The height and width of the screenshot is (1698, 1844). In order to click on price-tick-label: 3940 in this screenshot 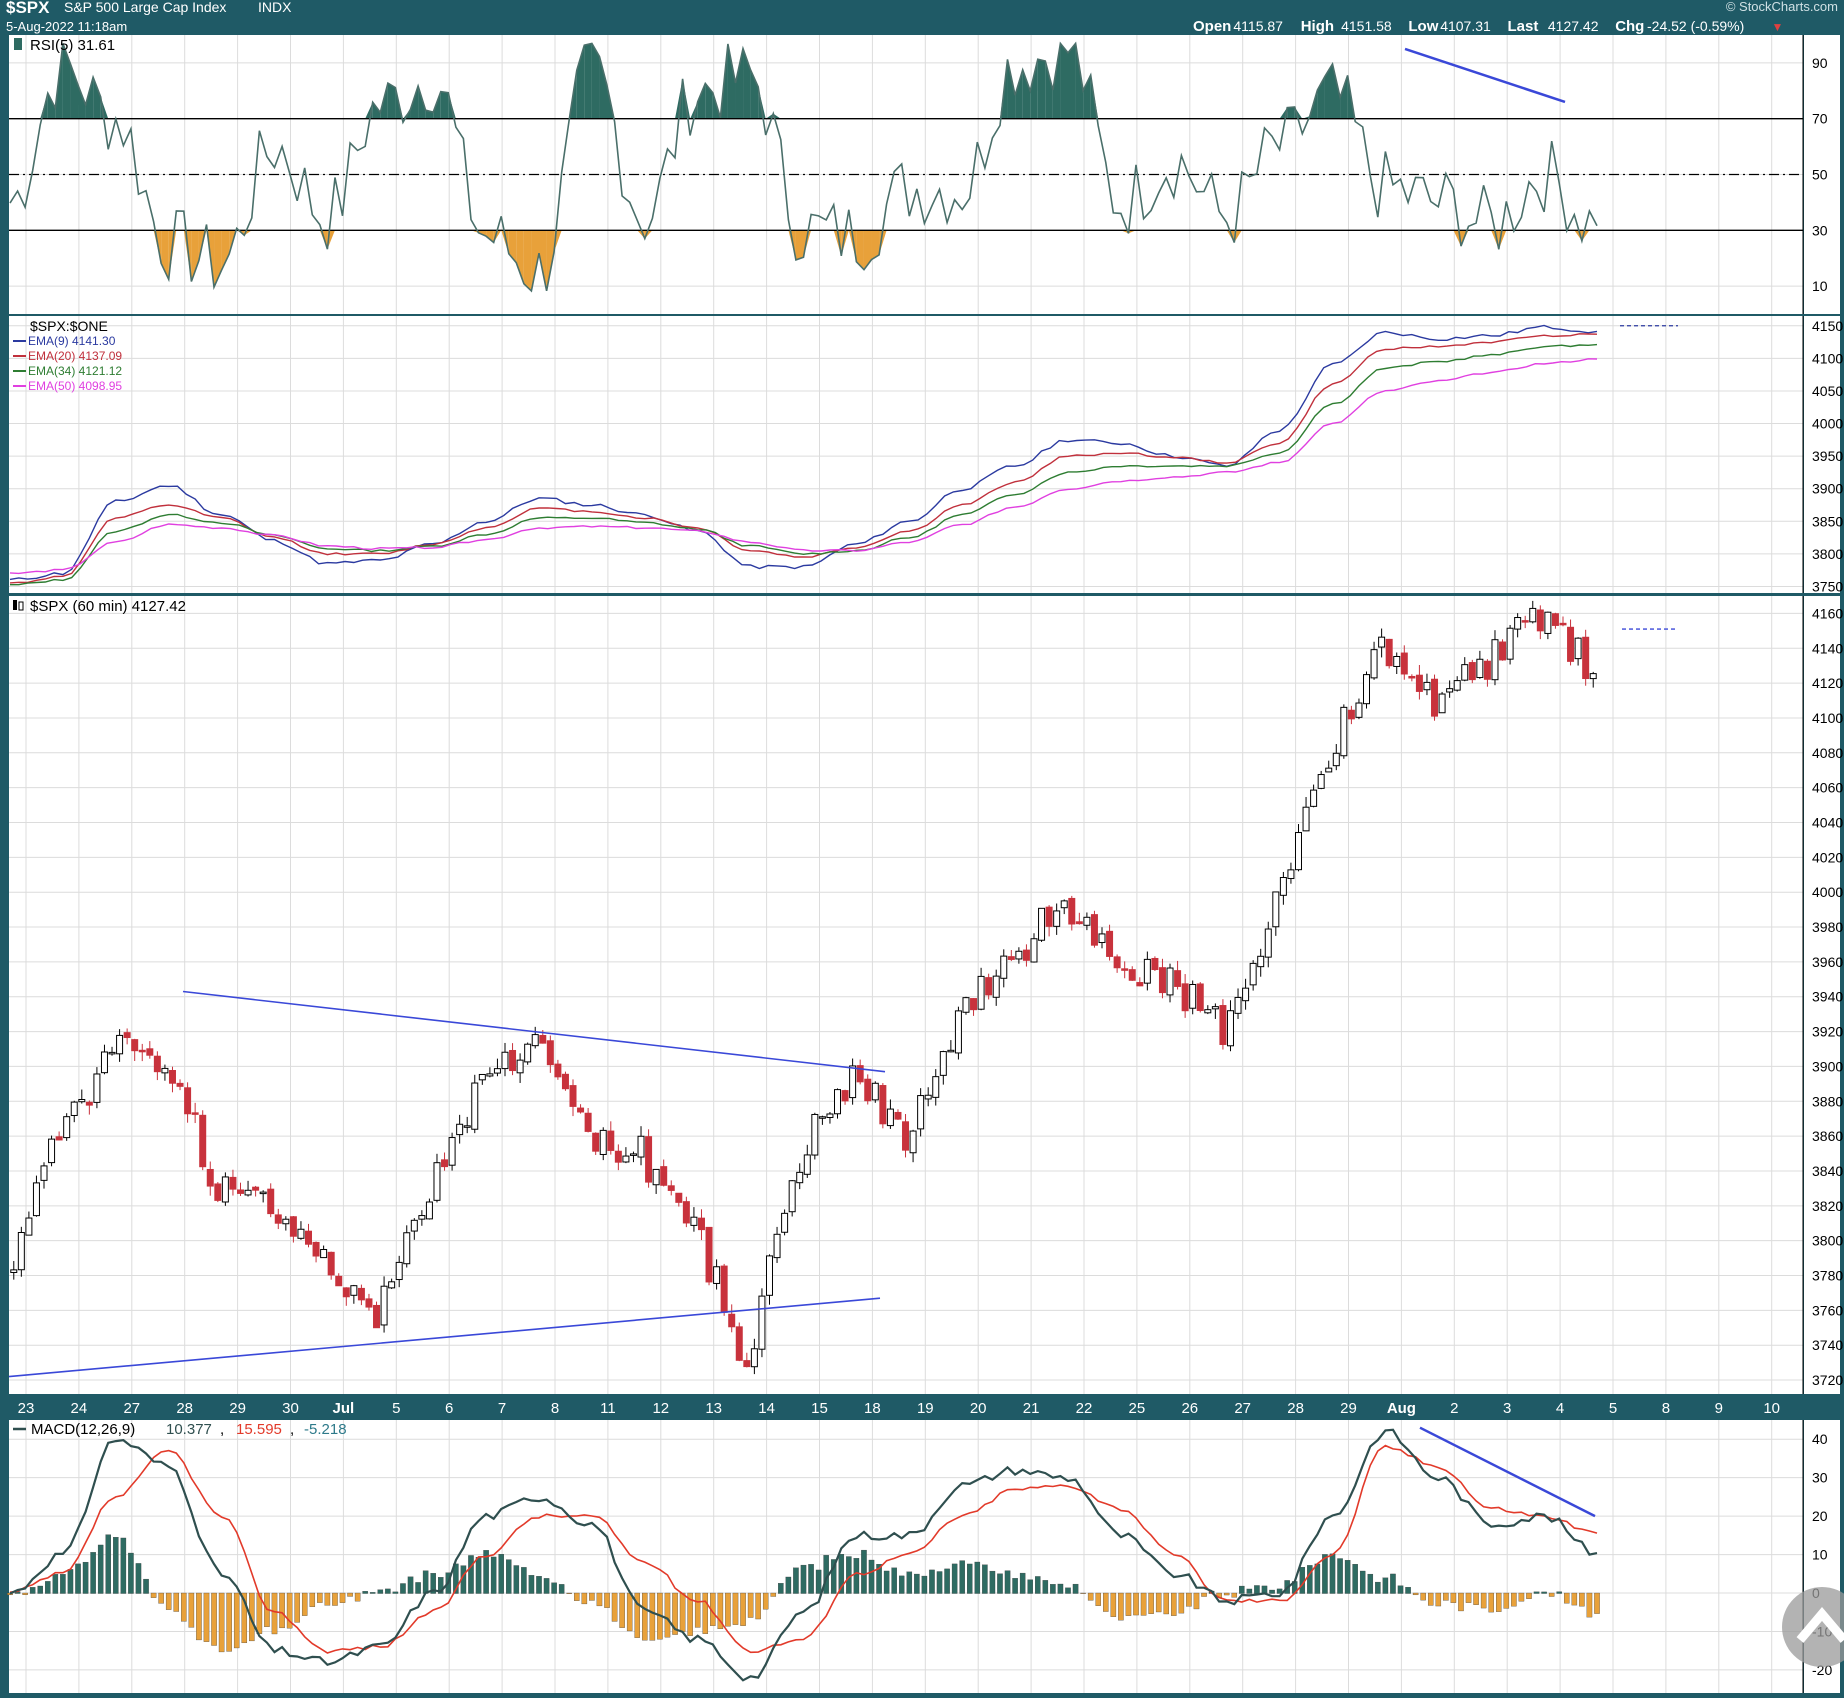, I will do `click(1827, 997)`.